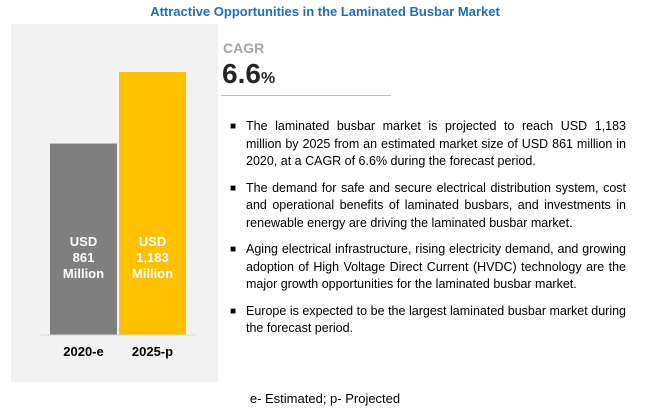  What do you see at coordinates (84, 257) in the screenshot?
I see `data-label: 861` at bounding box center [84, 257].